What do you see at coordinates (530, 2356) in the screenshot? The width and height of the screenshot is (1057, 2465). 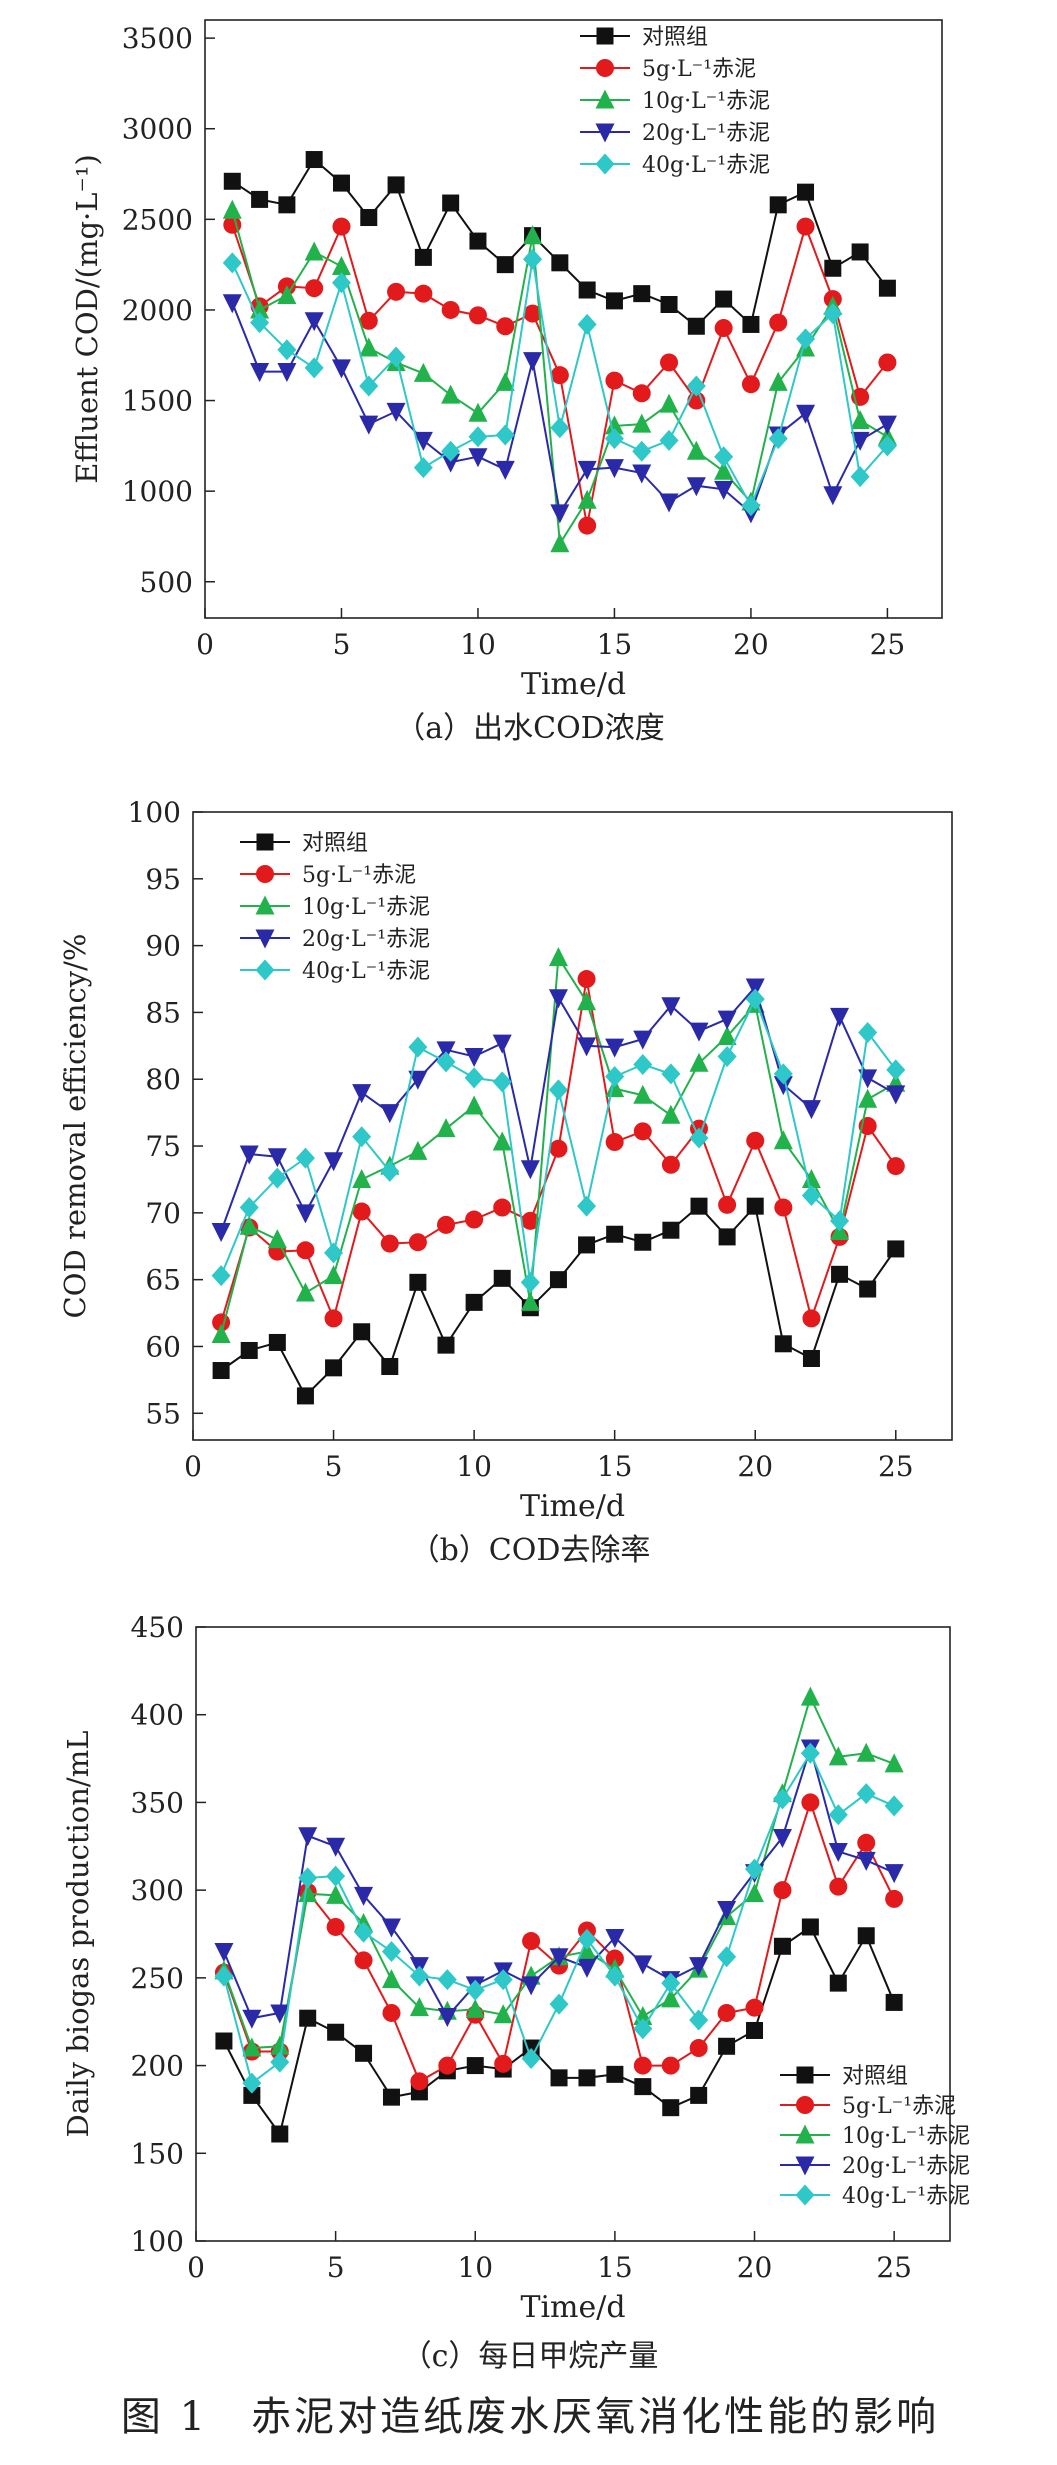 I see `chart-caption: （c）每日甲烷产量` at bounding box center [530, 2356].